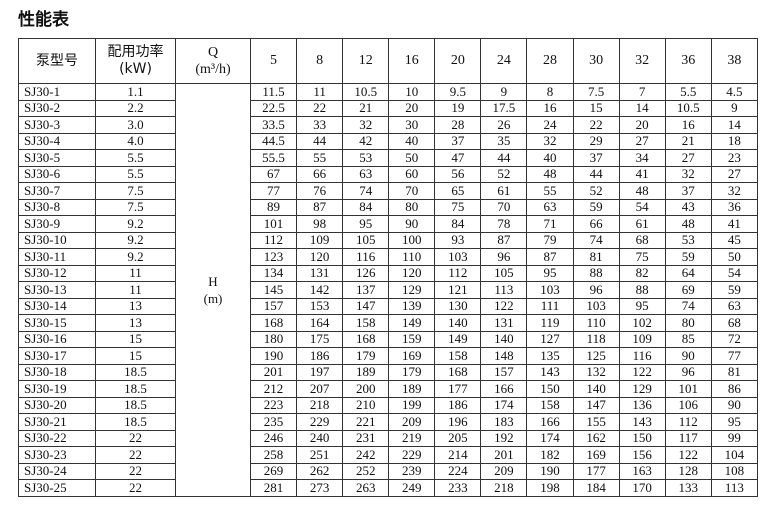 The width and height of the screenshot is (780, 505). I want to click on head-value: 88, so click(642, 290).